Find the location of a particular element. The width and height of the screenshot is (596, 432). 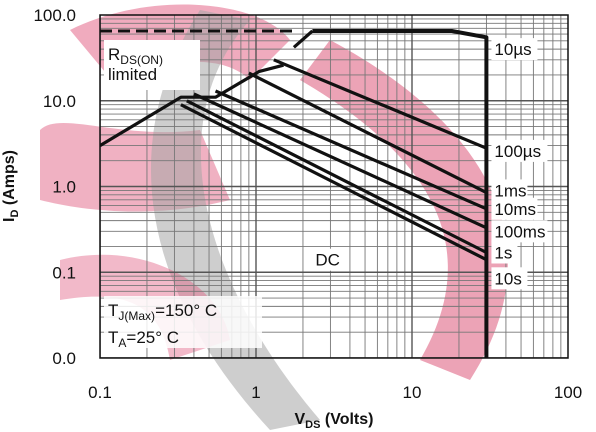

y-axis-title: ID (Amps) is located at coordinates (11, 186).